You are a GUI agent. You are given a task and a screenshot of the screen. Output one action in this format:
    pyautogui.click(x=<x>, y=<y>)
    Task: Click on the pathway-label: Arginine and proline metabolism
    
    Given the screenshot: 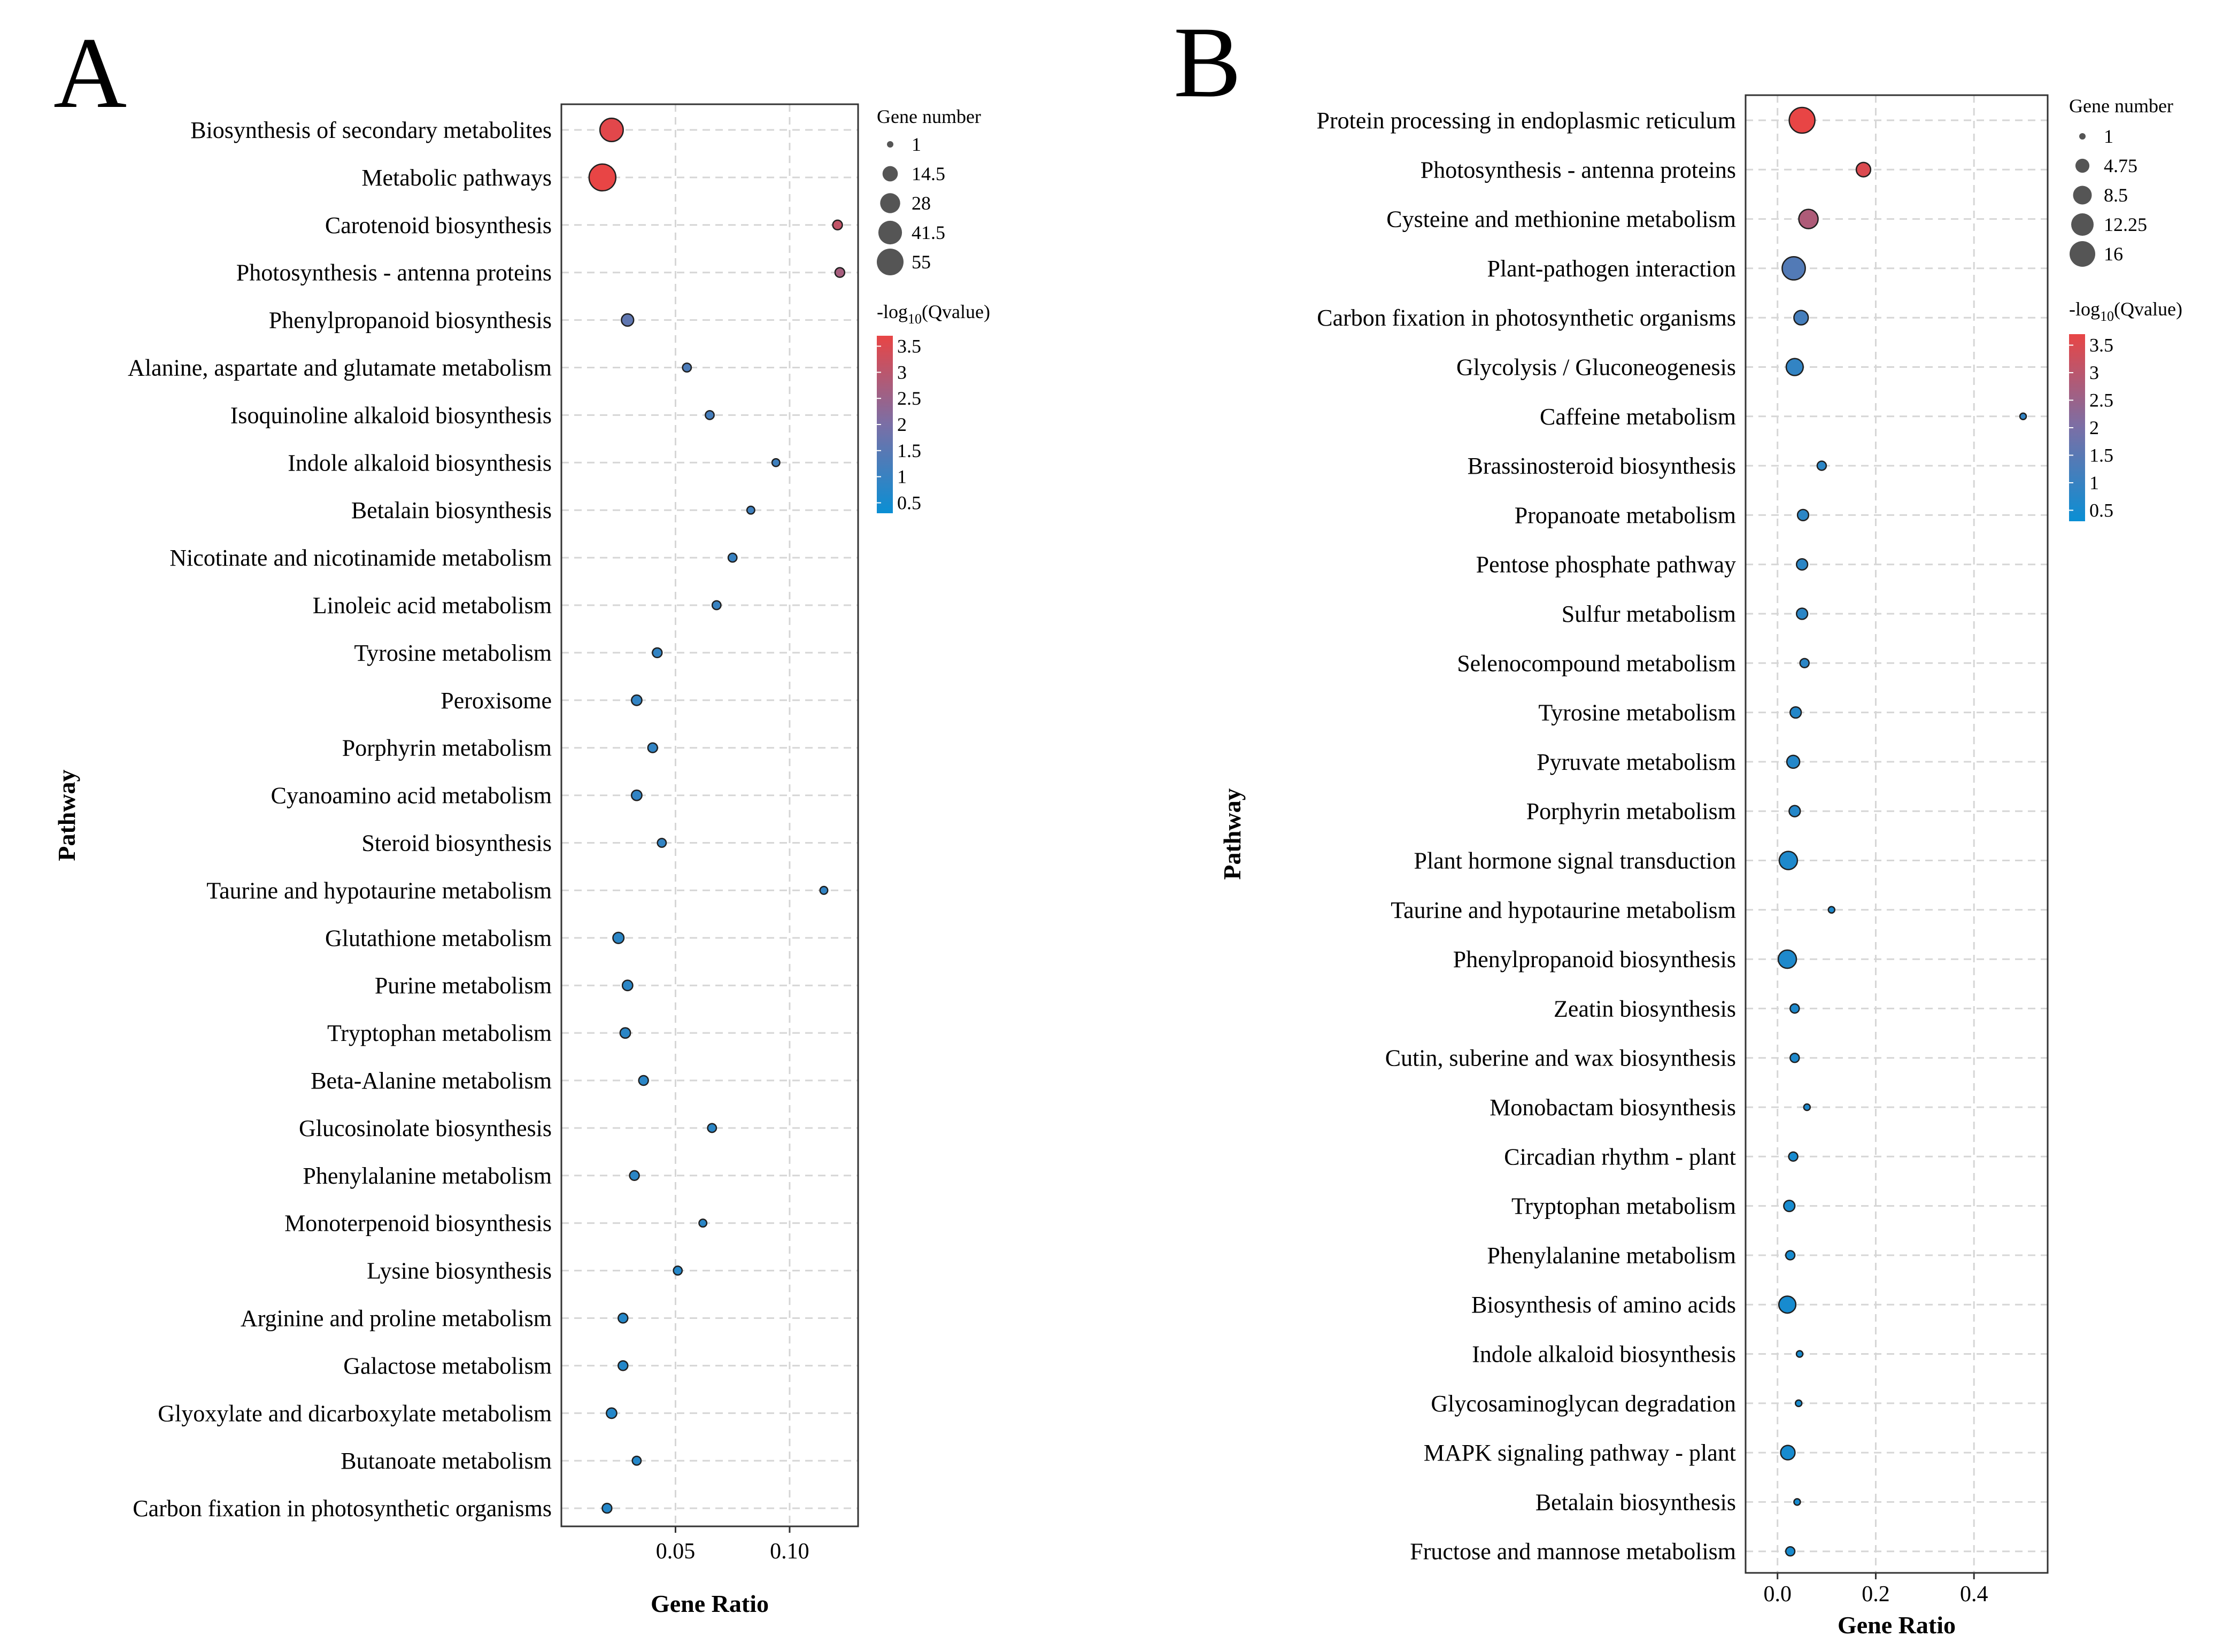 What is the action you would take?
    pyautogui.click(x=396, y=1319)
    